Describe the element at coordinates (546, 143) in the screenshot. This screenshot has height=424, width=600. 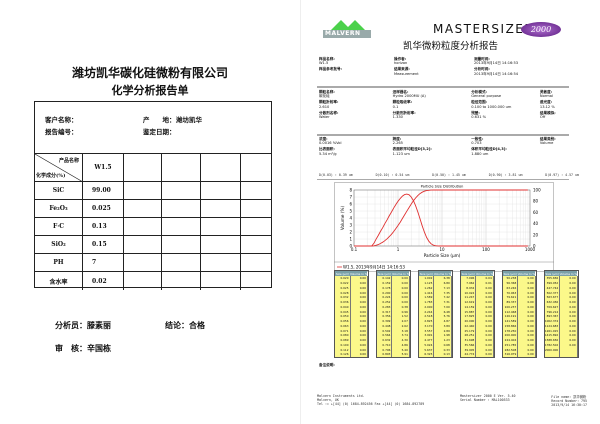
I see `field-value: Volume` at that location.